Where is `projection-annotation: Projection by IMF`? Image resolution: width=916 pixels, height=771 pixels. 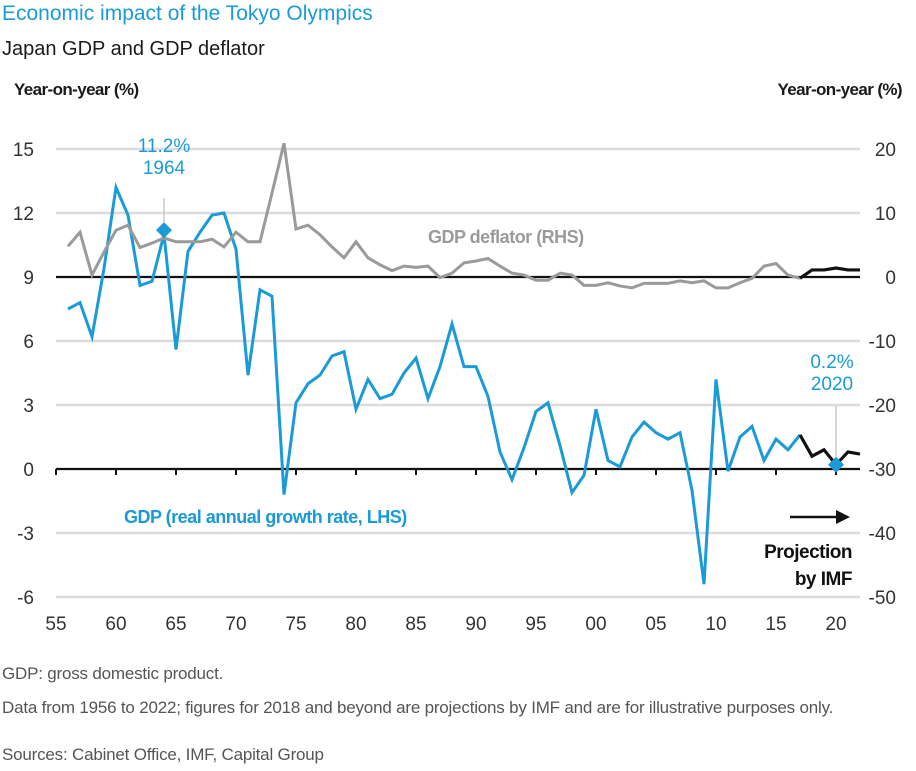 projection-annotation: Projection by IMF is located at coordinates (808, 550).